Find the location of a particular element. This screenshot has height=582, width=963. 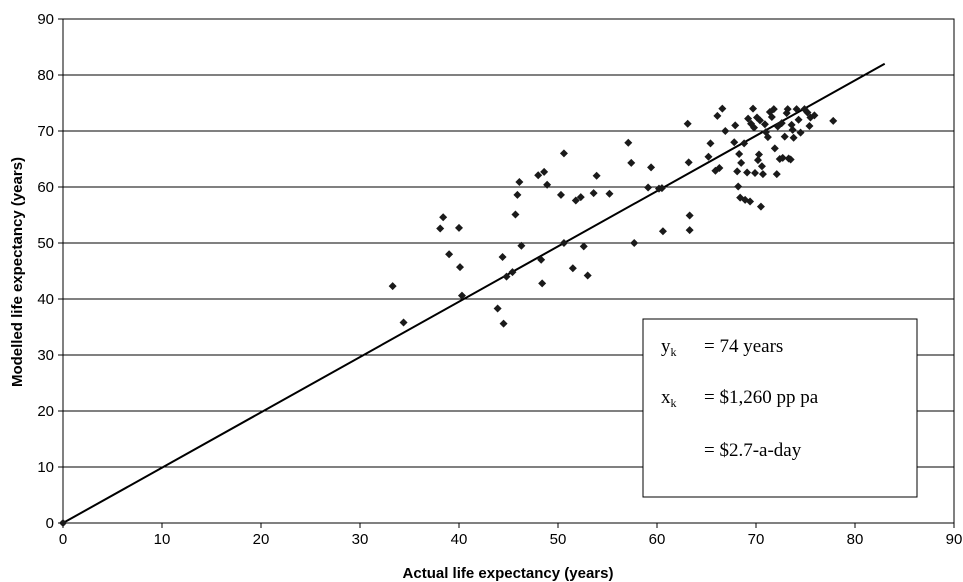

x-axis-title: Actual life expectancy (years) is located at coordinates (508, 573).